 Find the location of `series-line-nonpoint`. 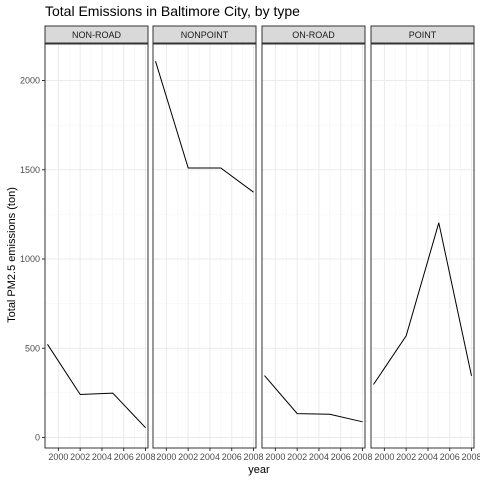

series-line-nonpoint is located at coordinates (204, 127).